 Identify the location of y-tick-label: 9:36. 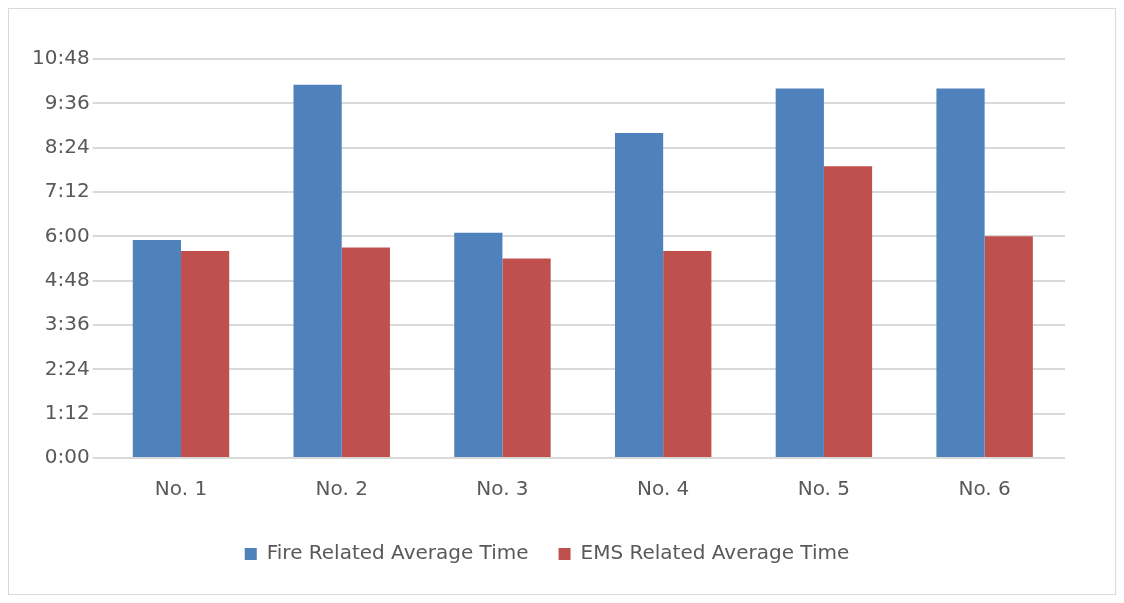
(67, 101).